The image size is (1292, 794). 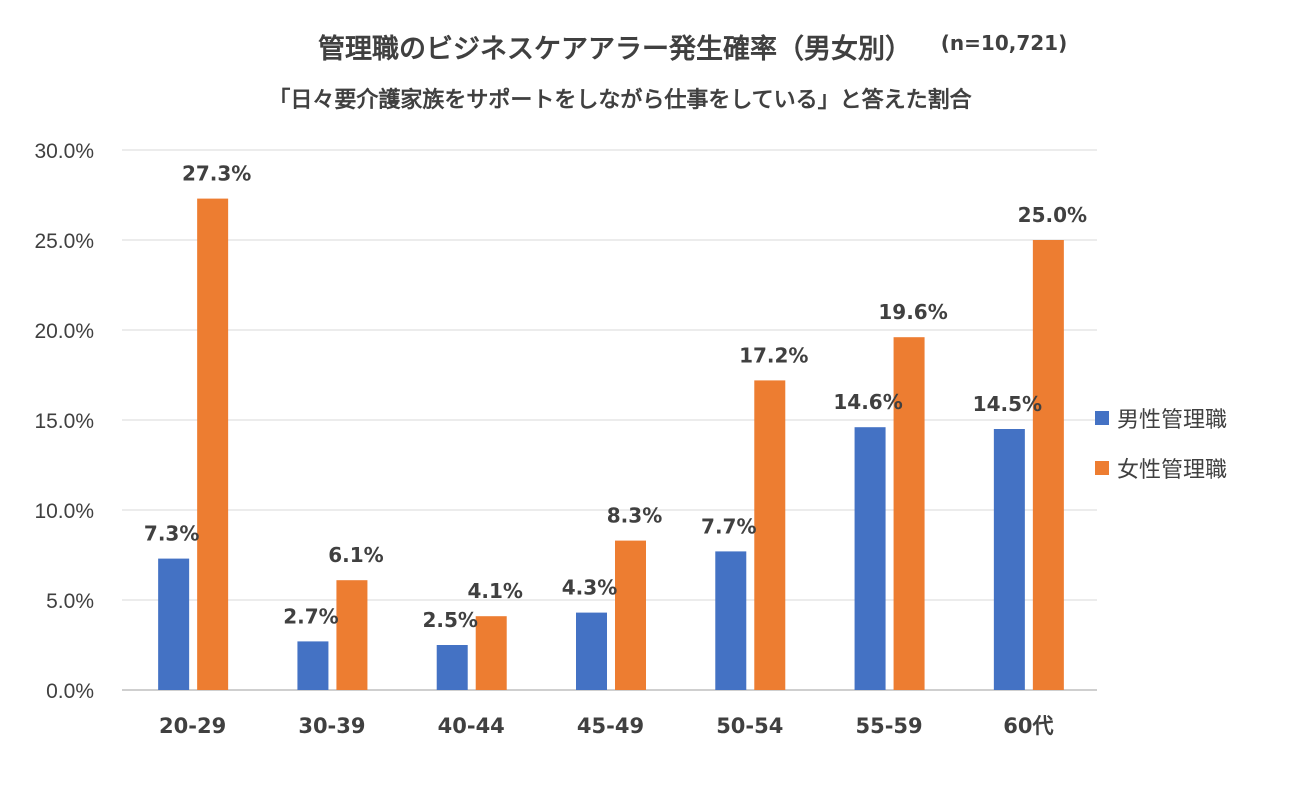 What do you see at coordinates (1172, 470) in the screenshot?
I see `legend-label-female: 女性管理職` at bounding box center [1172, 470].